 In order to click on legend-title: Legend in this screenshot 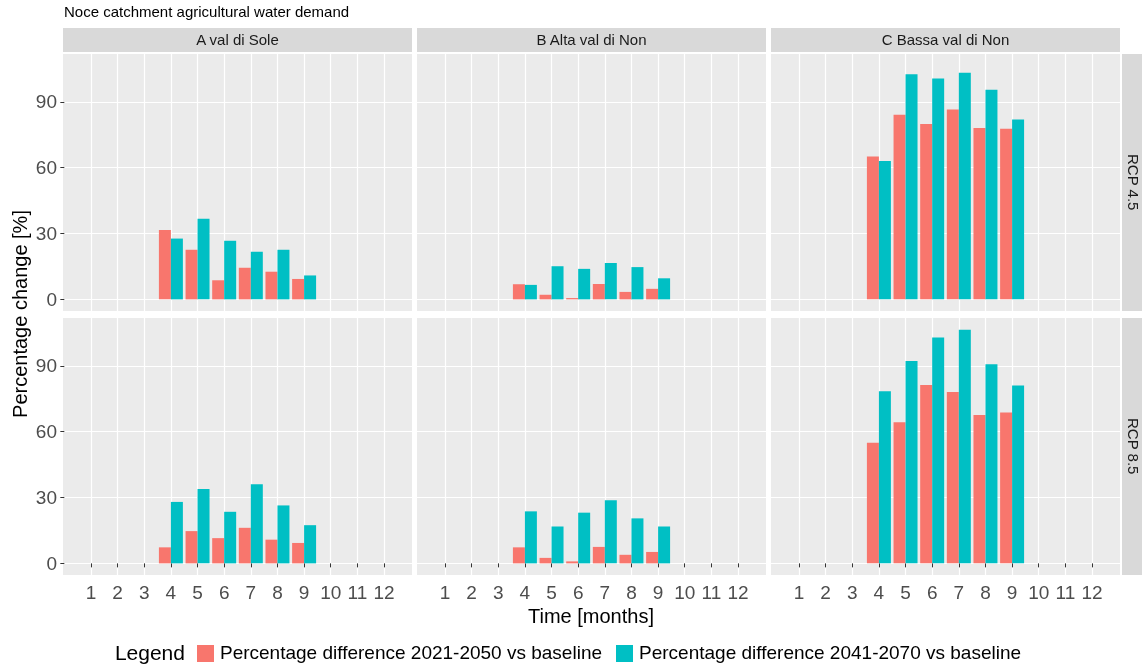, I will do `click(149, 653)`.